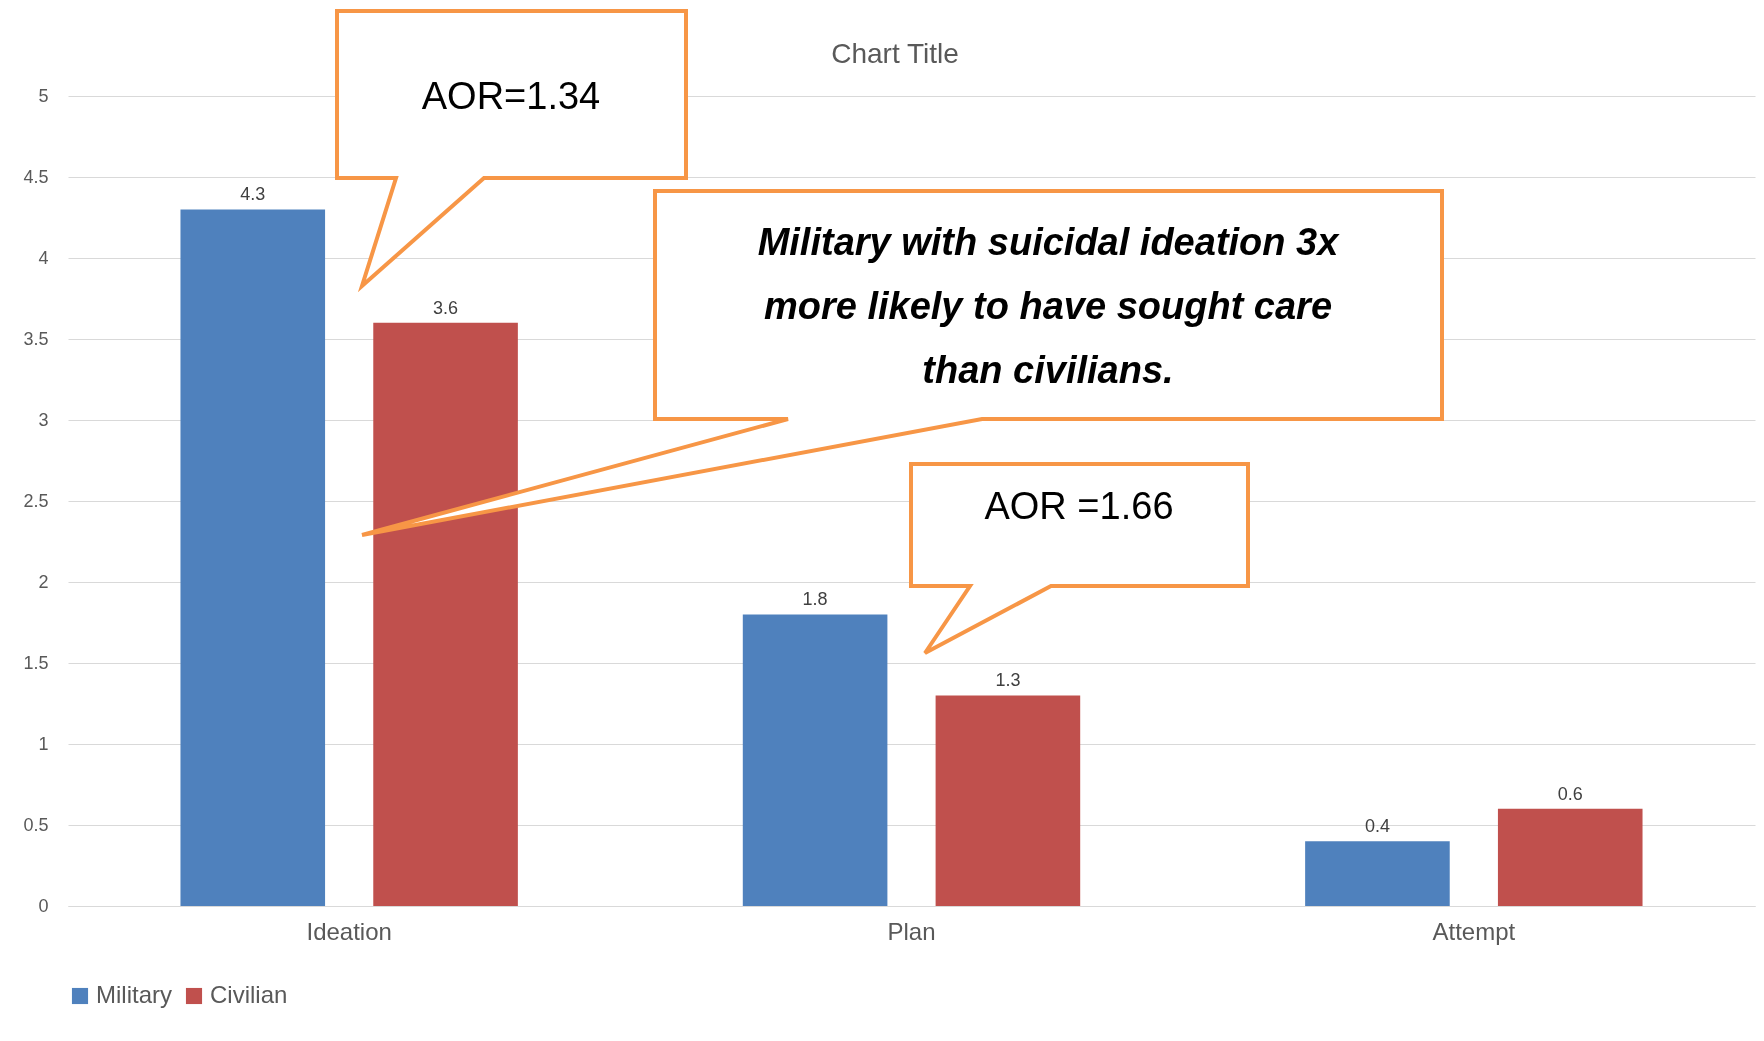 Image resolution: width=1764 pixels, height=1041 pixels. Describe the element at coordinates (1474, 931) in the screenshot. I see `x-tick-label: Attempt` at that location.